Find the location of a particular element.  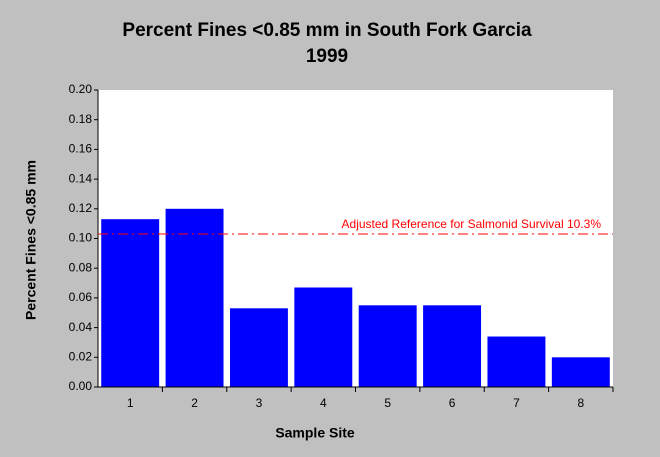

y-tick-label: 0.10 is located at coordinates (81, 238).